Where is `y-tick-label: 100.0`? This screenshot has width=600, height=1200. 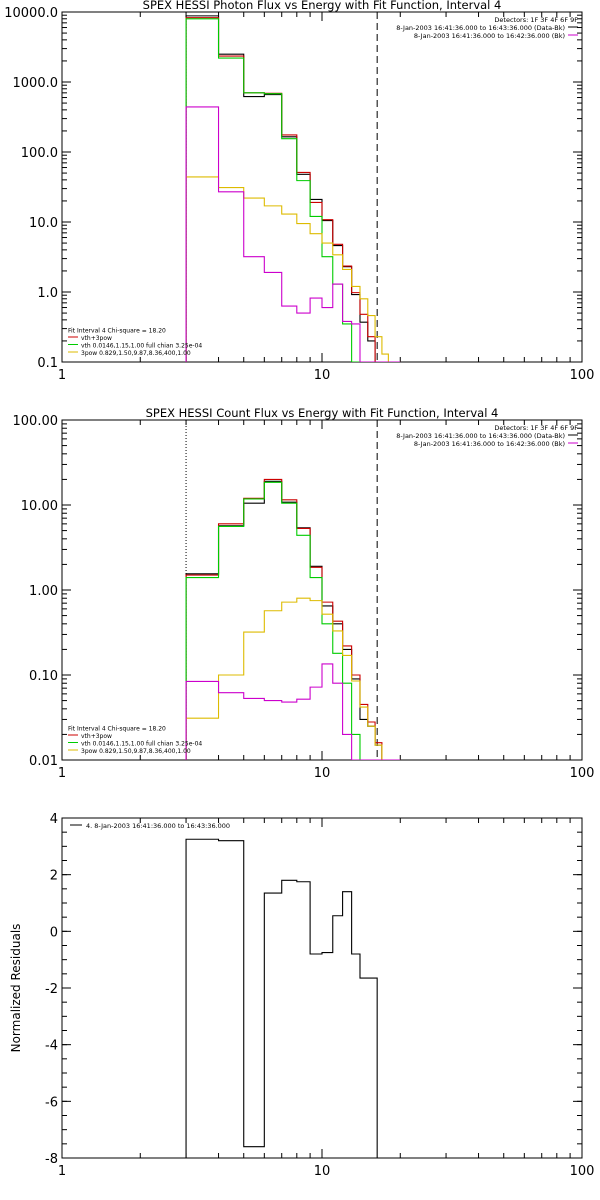 y-tick-label: 100.0 is located at coordinates (39, 153).